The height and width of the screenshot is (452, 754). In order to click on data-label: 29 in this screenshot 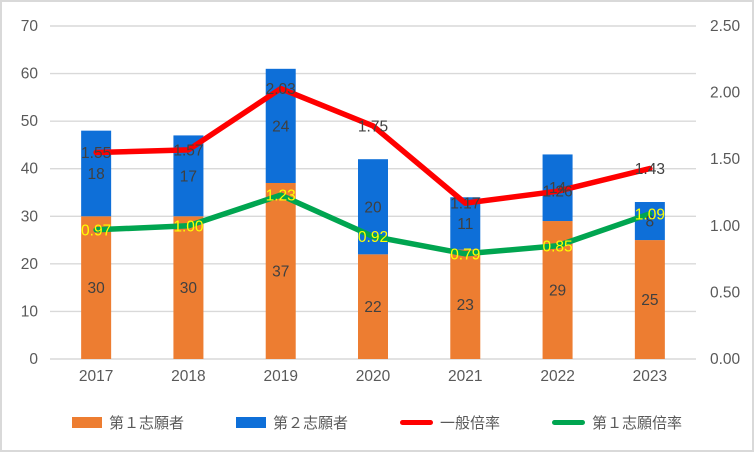, I will do `click(557, 291)`.